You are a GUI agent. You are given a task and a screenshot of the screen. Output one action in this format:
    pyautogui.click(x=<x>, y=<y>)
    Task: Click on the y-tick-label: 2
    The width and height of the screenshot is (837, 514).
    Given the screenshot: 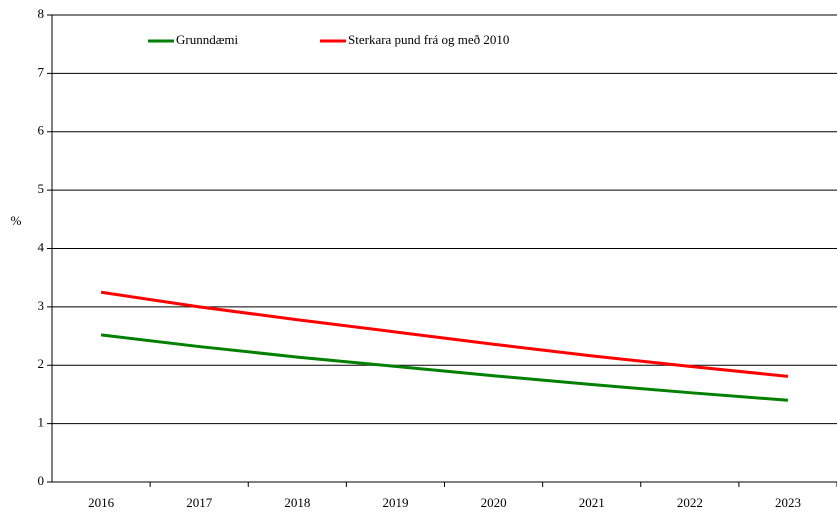 What is the action you would take?
    pyautogui.click(x=41, y=363)
    